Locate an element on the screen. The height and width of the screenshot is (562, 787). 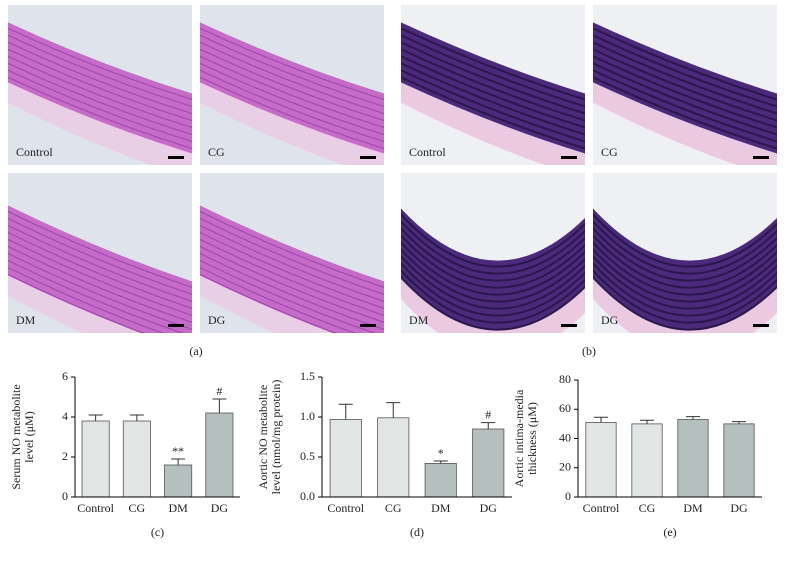
y-tick-label: 0.0 is located at coordinates (307, 496).